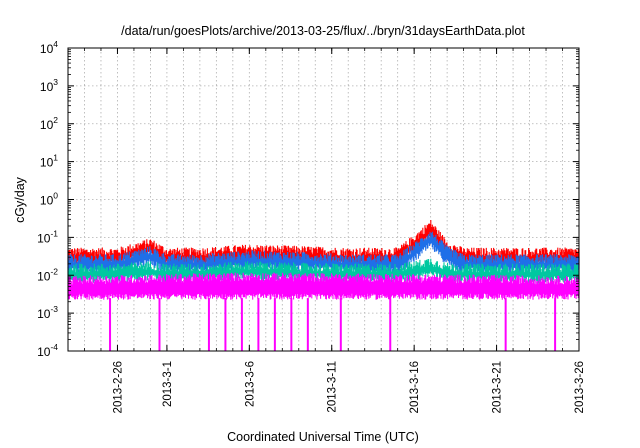 This screenshot has width=640, height=448. I want to click on x-tick-label: 2013-3-6, so click(250, 384).